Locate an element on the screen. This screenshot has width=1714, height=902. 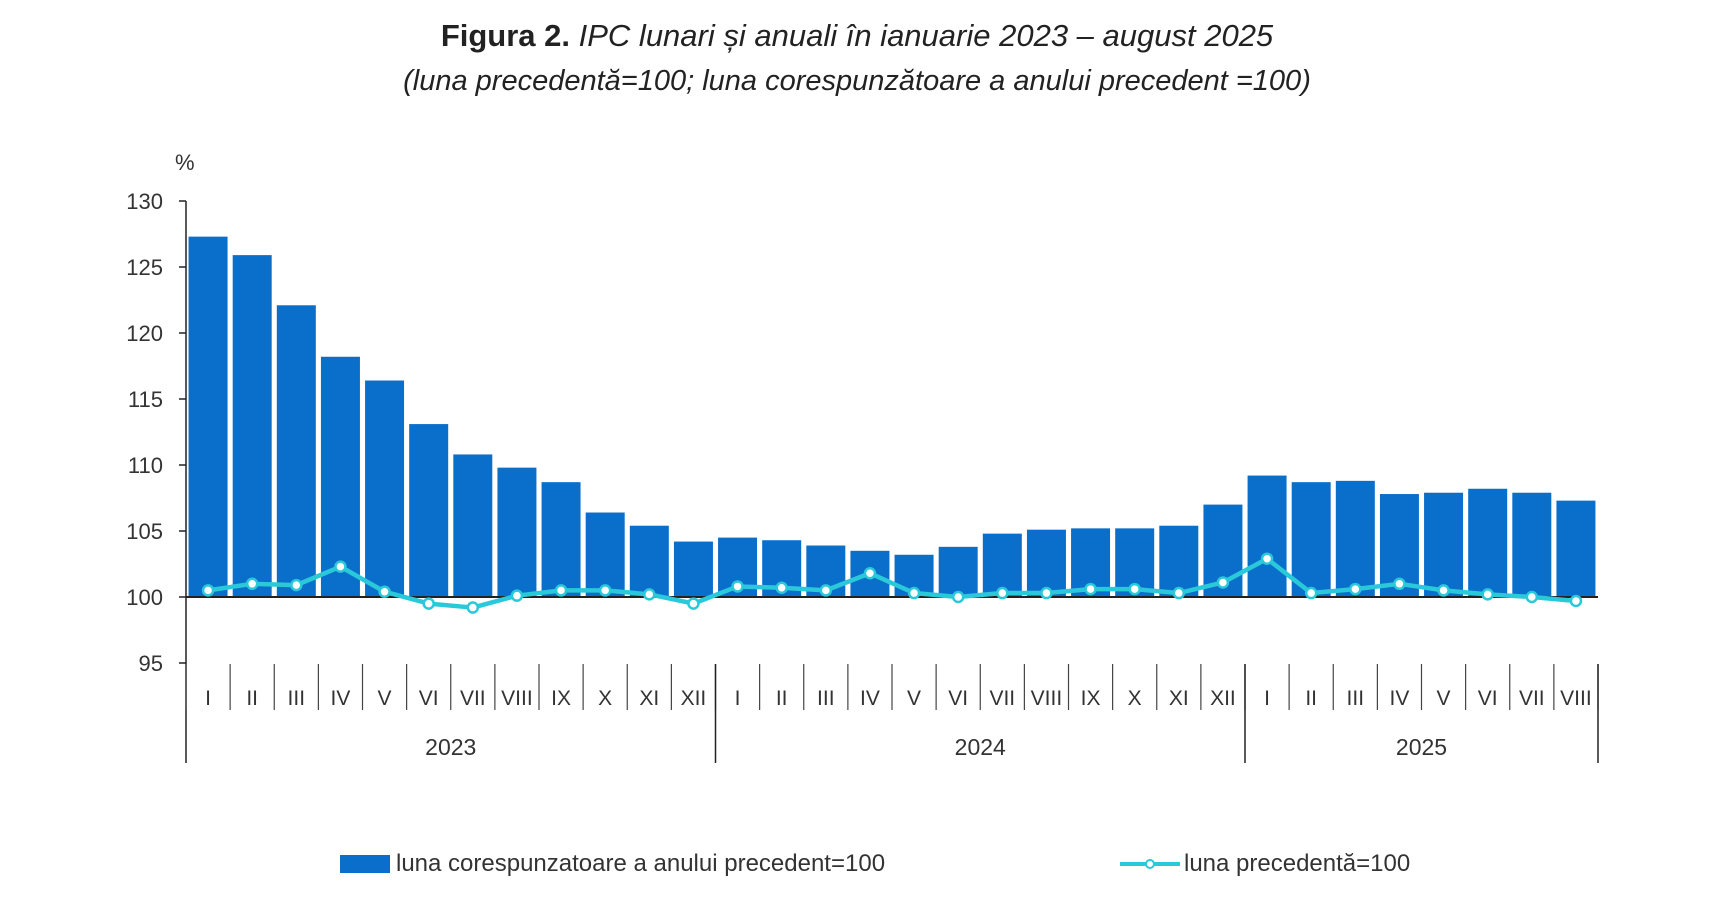
y-tick-label: 100 is located at coordinates (144, 597).